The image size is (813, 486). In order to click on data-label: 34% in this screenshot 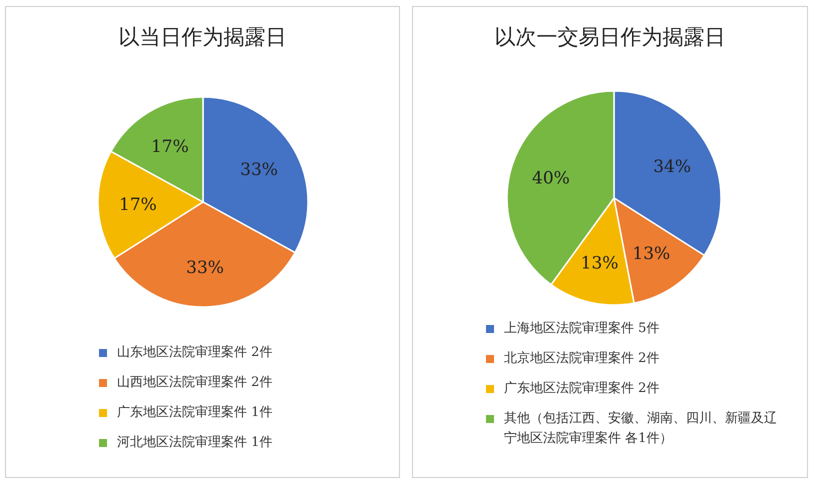, I will do `click(672, 167)`.